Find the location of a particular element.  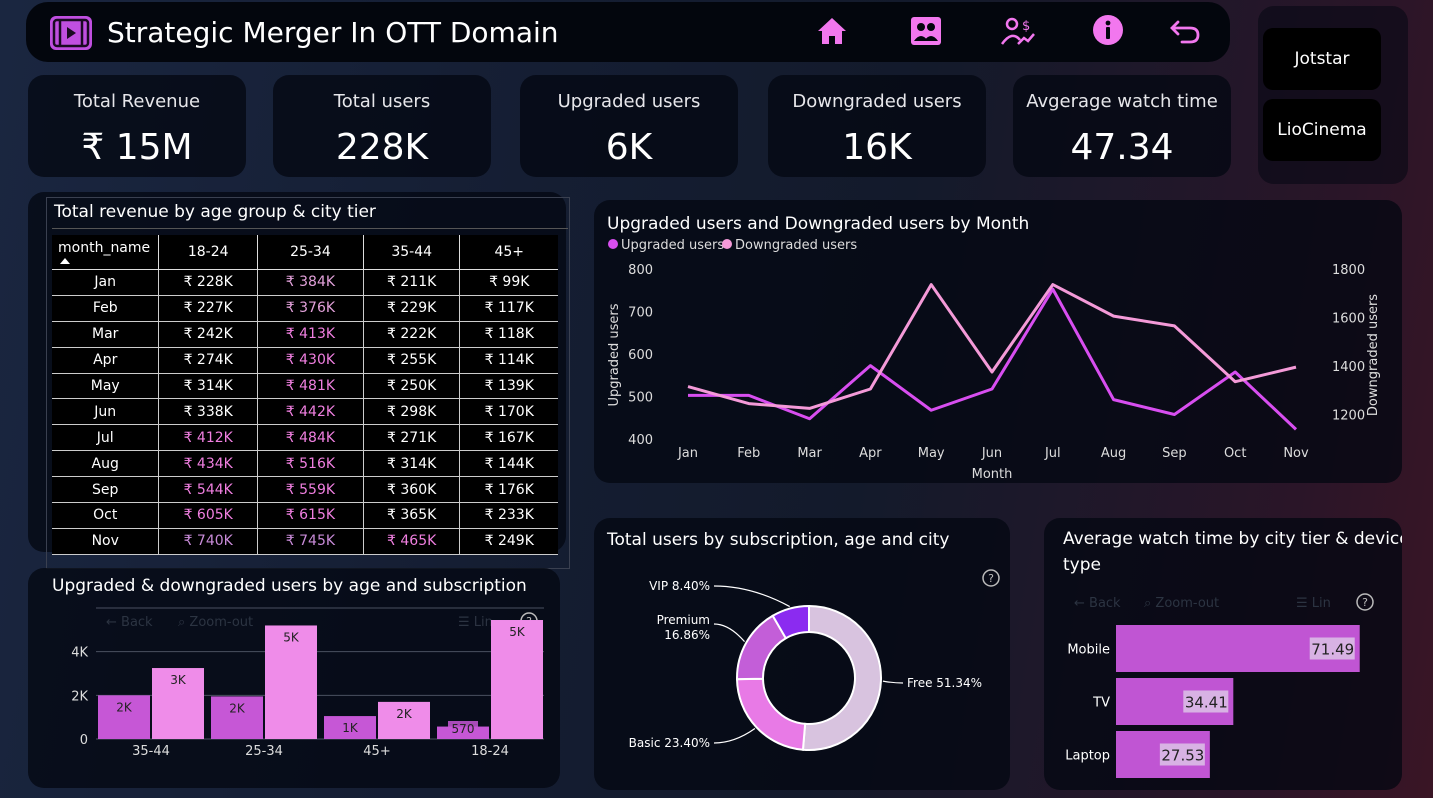

matrix-value-cell: ₹ 434K is located at coordinates (208, 464).